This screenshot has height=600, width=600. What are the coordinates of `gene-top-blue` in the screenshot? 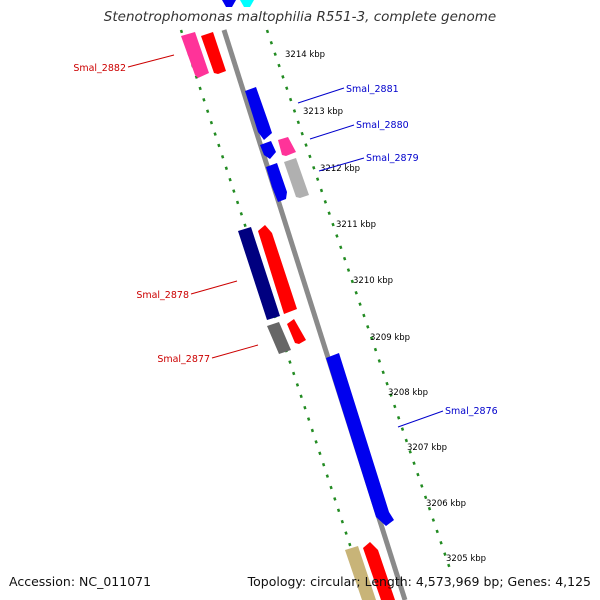 It's located at (229, 3).